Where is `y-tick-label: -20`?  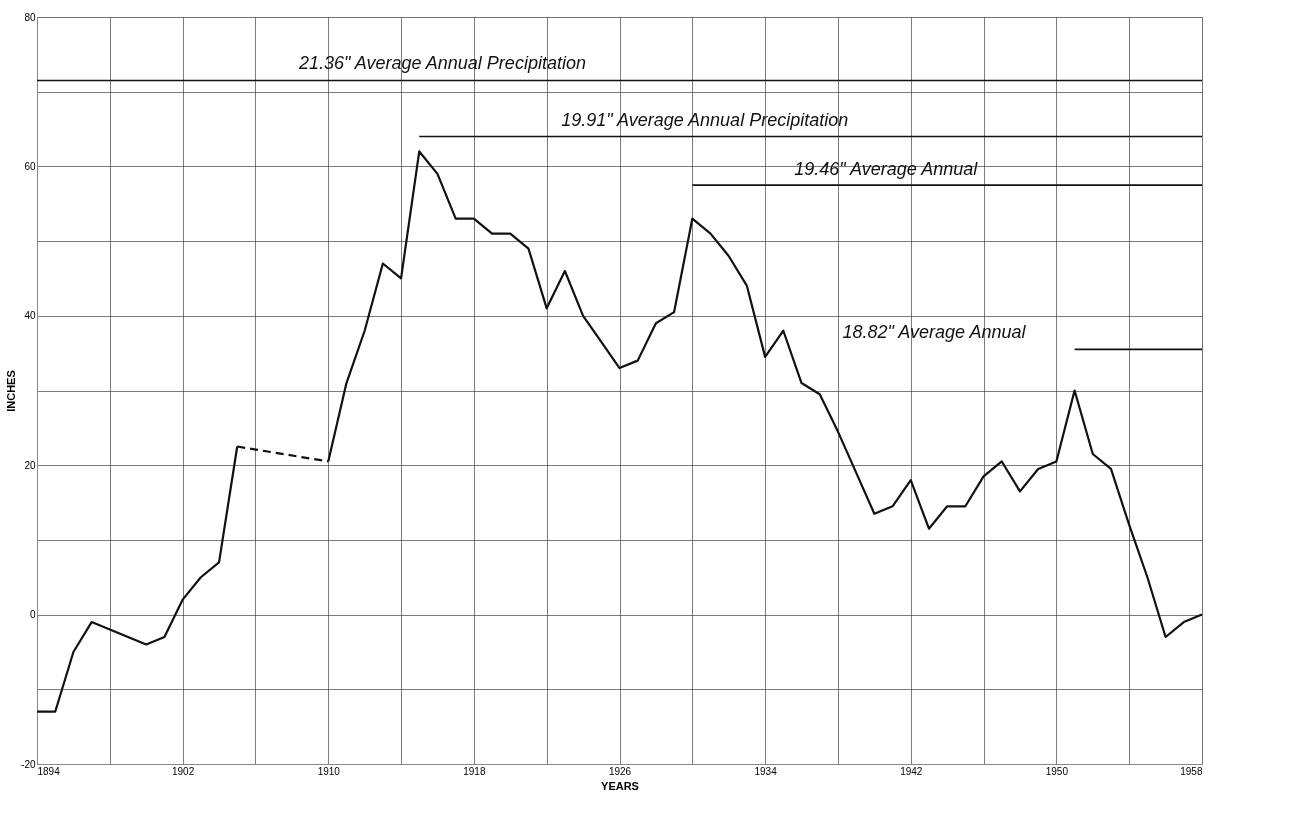 y-tick-label: -20 is located at coordinates (28, 764).